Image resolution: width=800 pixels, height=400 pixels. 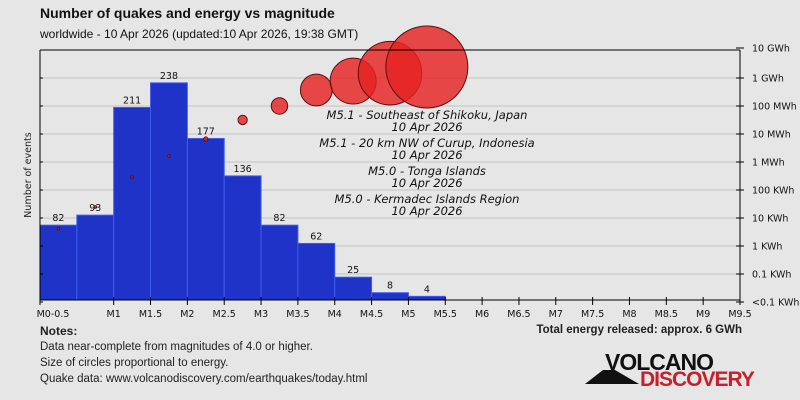 What do you see at coordinates (316, 236) in the screenshot?
I see `bar-label: 62` at bounding box center [316, 236].